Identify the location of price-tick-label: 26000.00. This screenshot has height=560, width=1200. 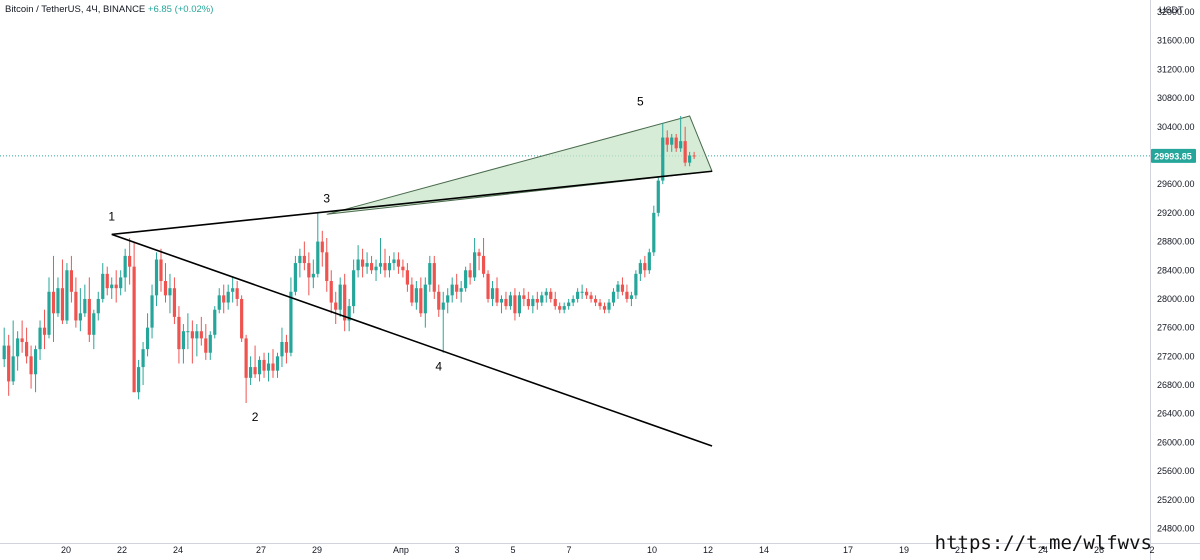
(1176, 442).